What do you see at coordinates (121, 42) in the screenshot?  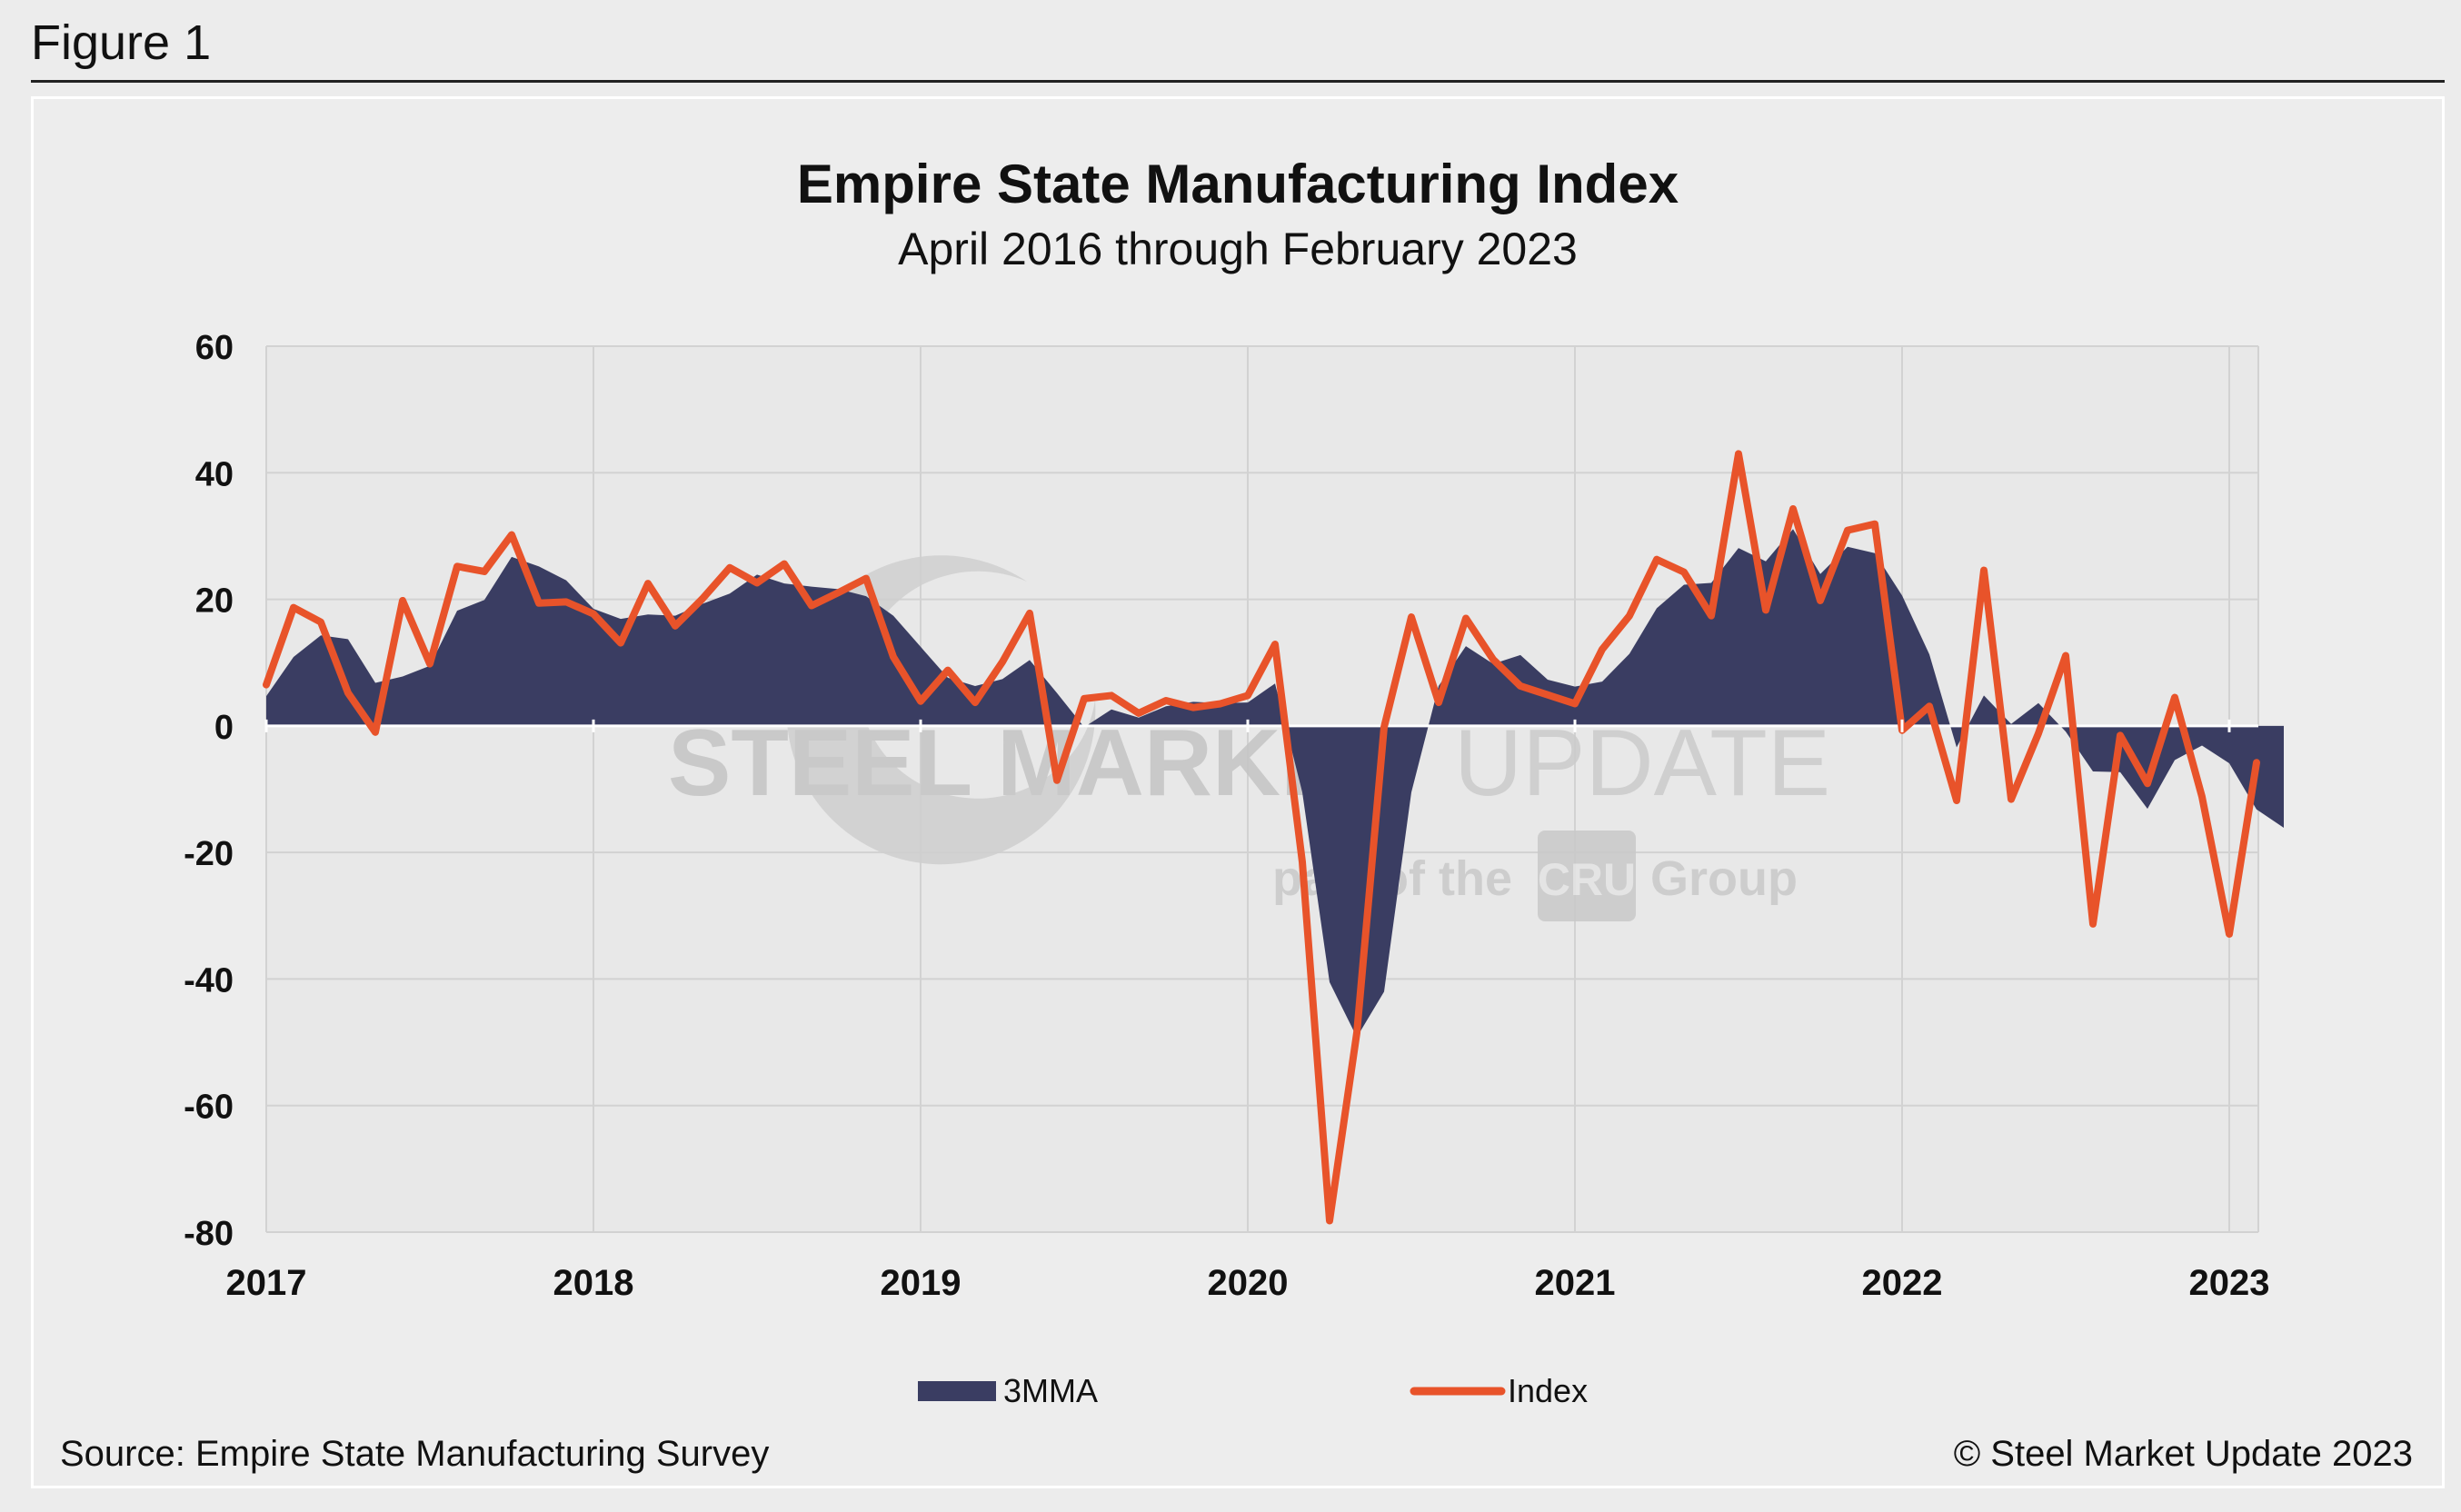 I see `figure-label: Figure 1` at bounding box center [121, 42].